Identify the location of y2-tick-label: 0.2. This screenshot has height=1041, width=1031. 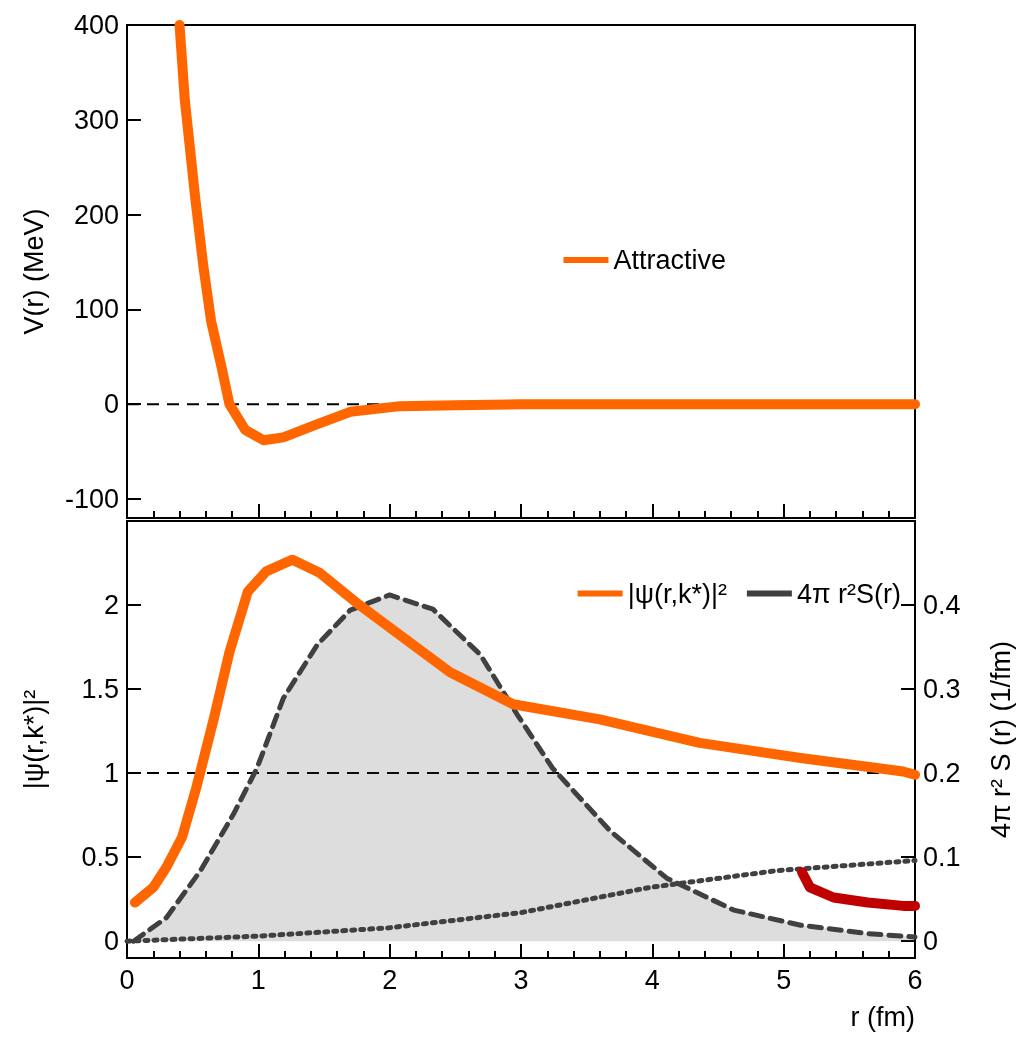
(942, 773).